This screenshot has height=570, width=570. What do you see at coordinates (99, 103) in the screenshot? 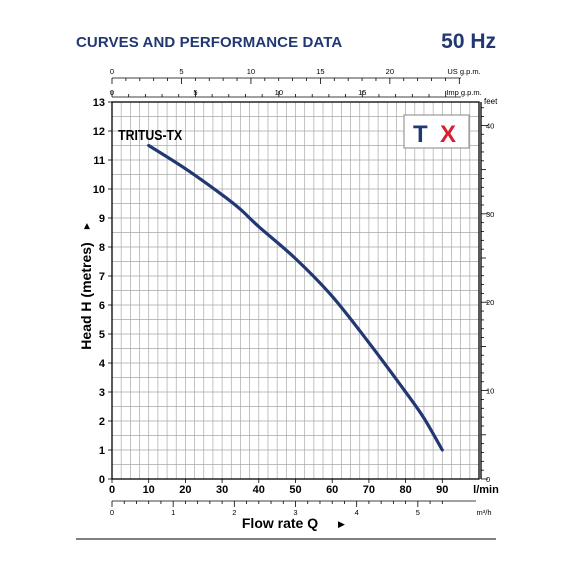
I see `y-tick-label: 13` at bounding box center [99, 103].